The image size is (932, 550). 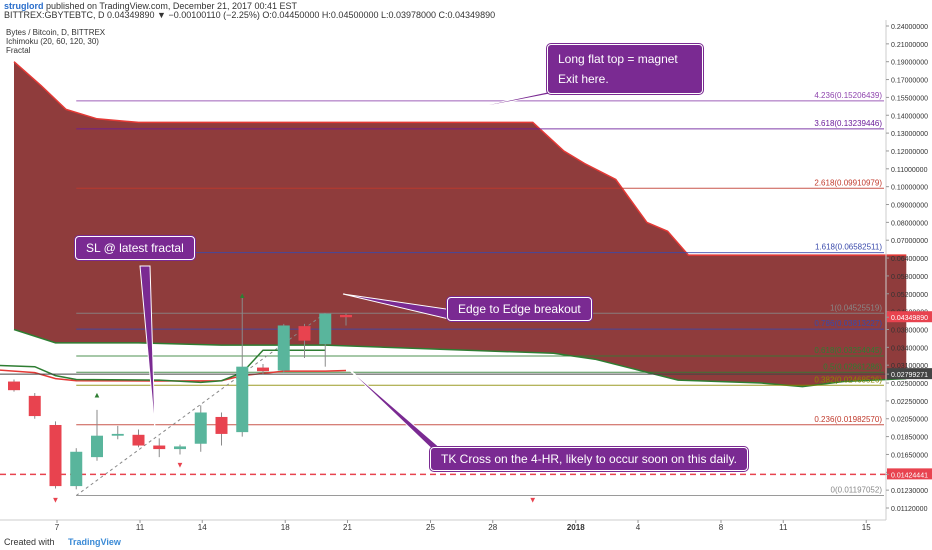 I want to click on fractal-arrow-2: ▼, so click(x=180, y=464).